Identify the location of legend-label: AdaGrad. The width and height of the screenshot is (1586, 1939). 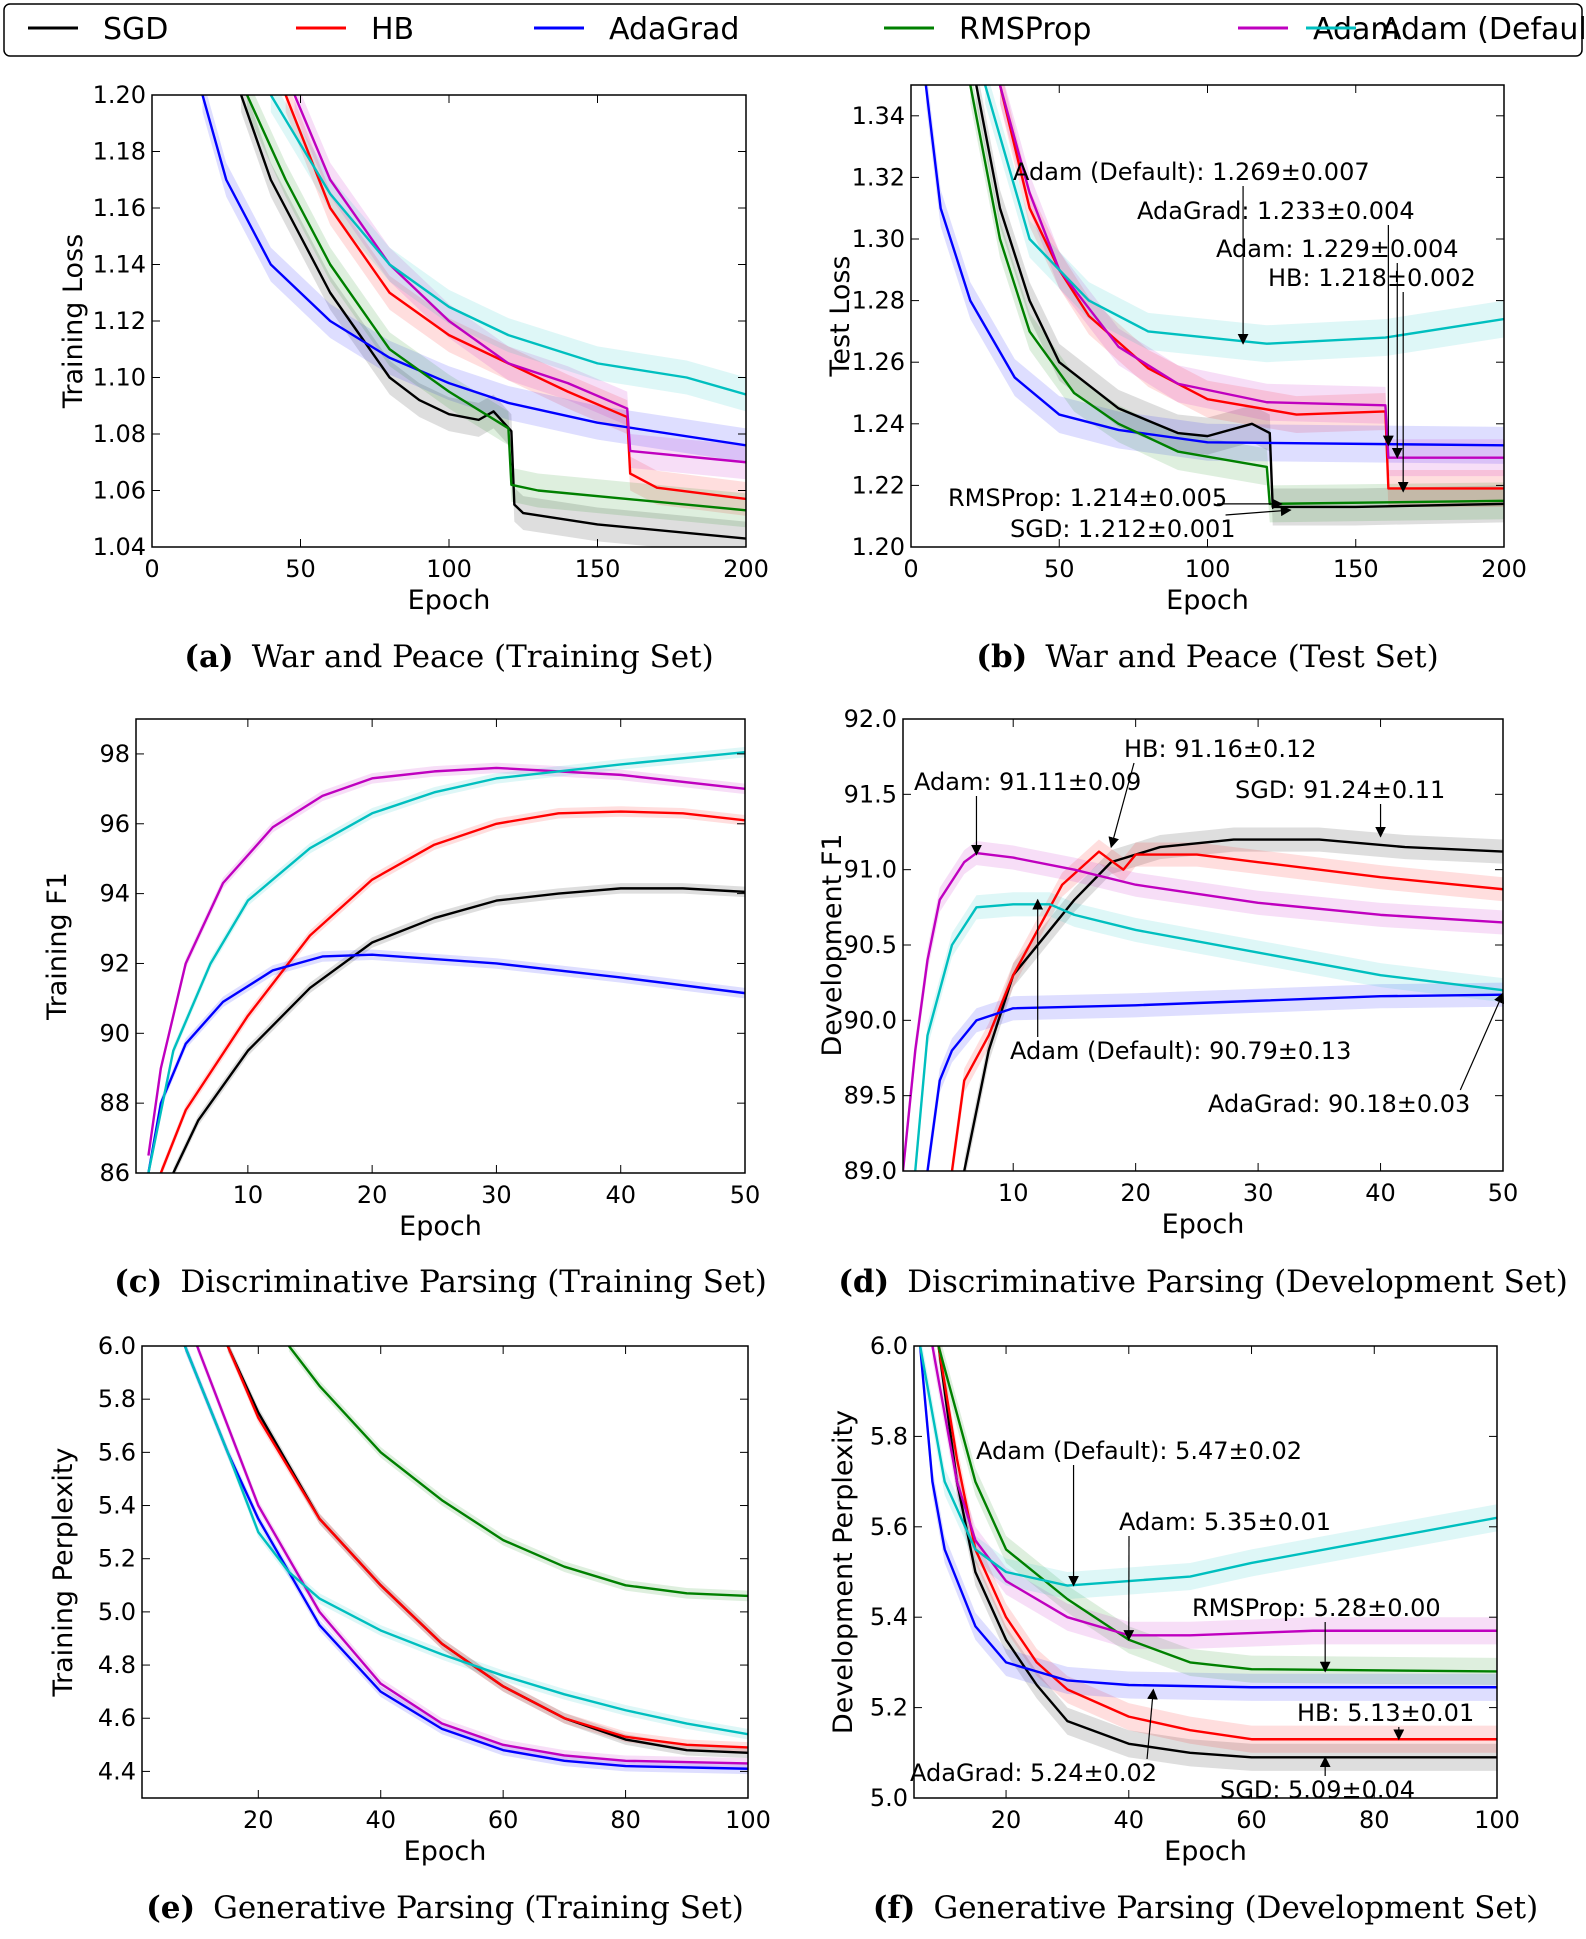
(674, 29).